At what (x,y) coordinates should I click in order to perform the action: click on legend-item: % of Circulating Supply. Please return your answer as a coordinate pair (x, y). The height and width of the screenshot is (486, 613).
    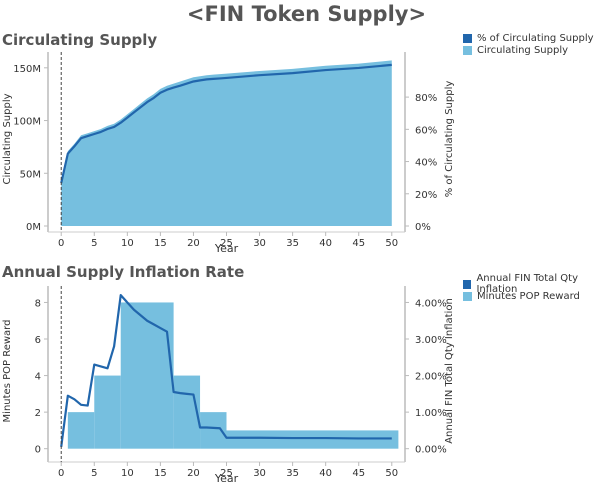
    Looking at the image, I should click on (528, 38).